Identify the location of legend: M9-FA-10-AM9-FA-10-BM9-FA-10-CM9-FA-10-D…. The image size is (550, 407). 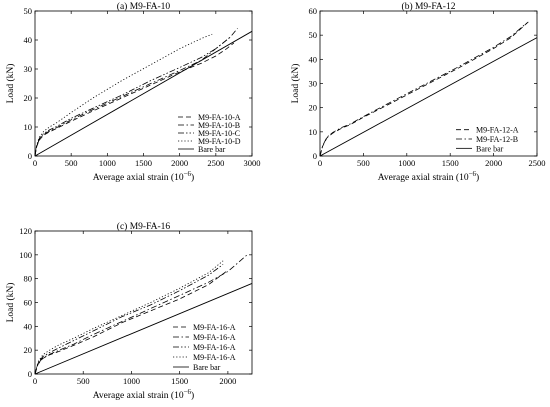
(209, 133).